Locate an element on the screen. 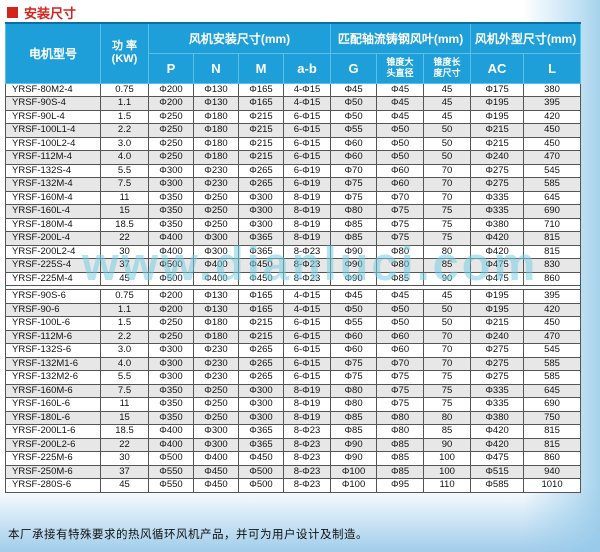 The width and height of the screenshot is (600, 552). group-header-outline: 风机外型尺寸(mm) is located at coordinates (526, 38).